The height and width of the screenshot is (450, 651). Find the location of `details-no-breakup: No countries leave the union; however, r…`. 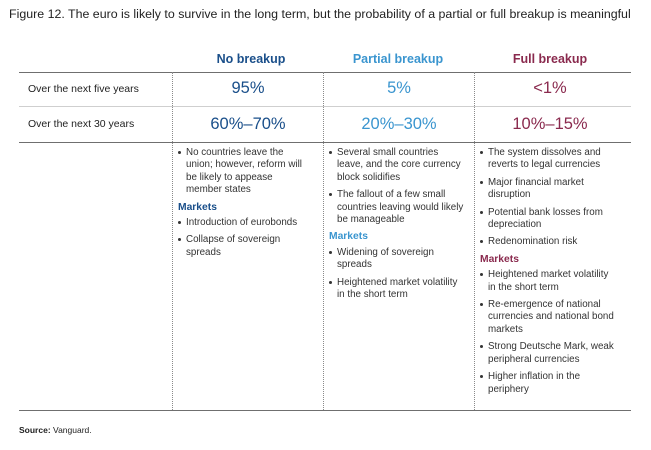

details-no-breakup: No countries leave the union; however, r… is located at coordinates (242, 205).